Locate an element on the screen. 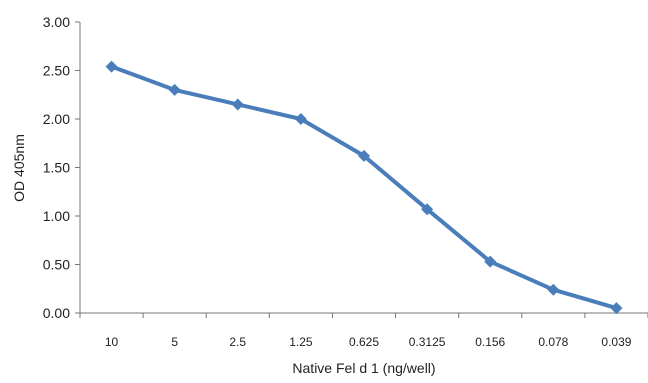 The width and height of the screenshot is (648, 383). y-tick-label: 3.00 is located at coordinates (56, 22).